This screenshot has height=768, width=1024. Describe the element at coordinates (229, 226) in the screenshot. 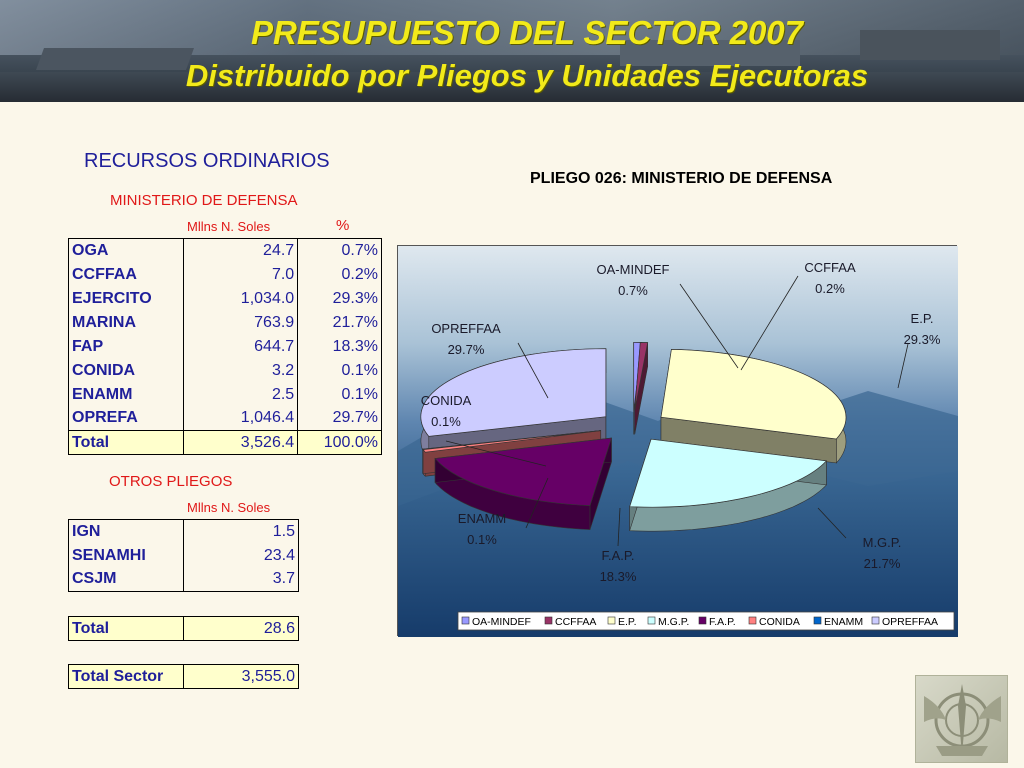

I see `ministerio-col-amount: Mllns N. Soles` at that location.